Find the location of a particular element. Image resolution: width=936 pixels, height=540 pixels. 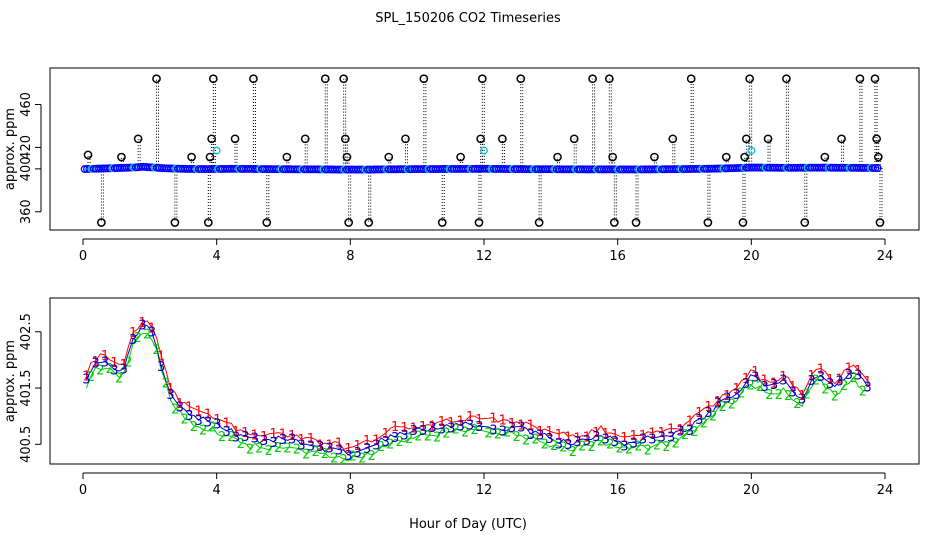

baseline-point is located at coordinates (875, 168).